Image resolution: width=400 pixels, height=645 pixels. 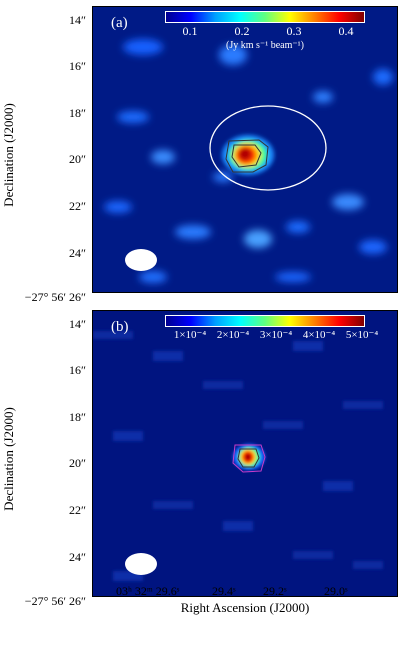 What do you see at coordinates (245, 607) in the screenshot?
I see `x-axis-title: Right Ascension (J2000)` at bounding box center [245, 607].